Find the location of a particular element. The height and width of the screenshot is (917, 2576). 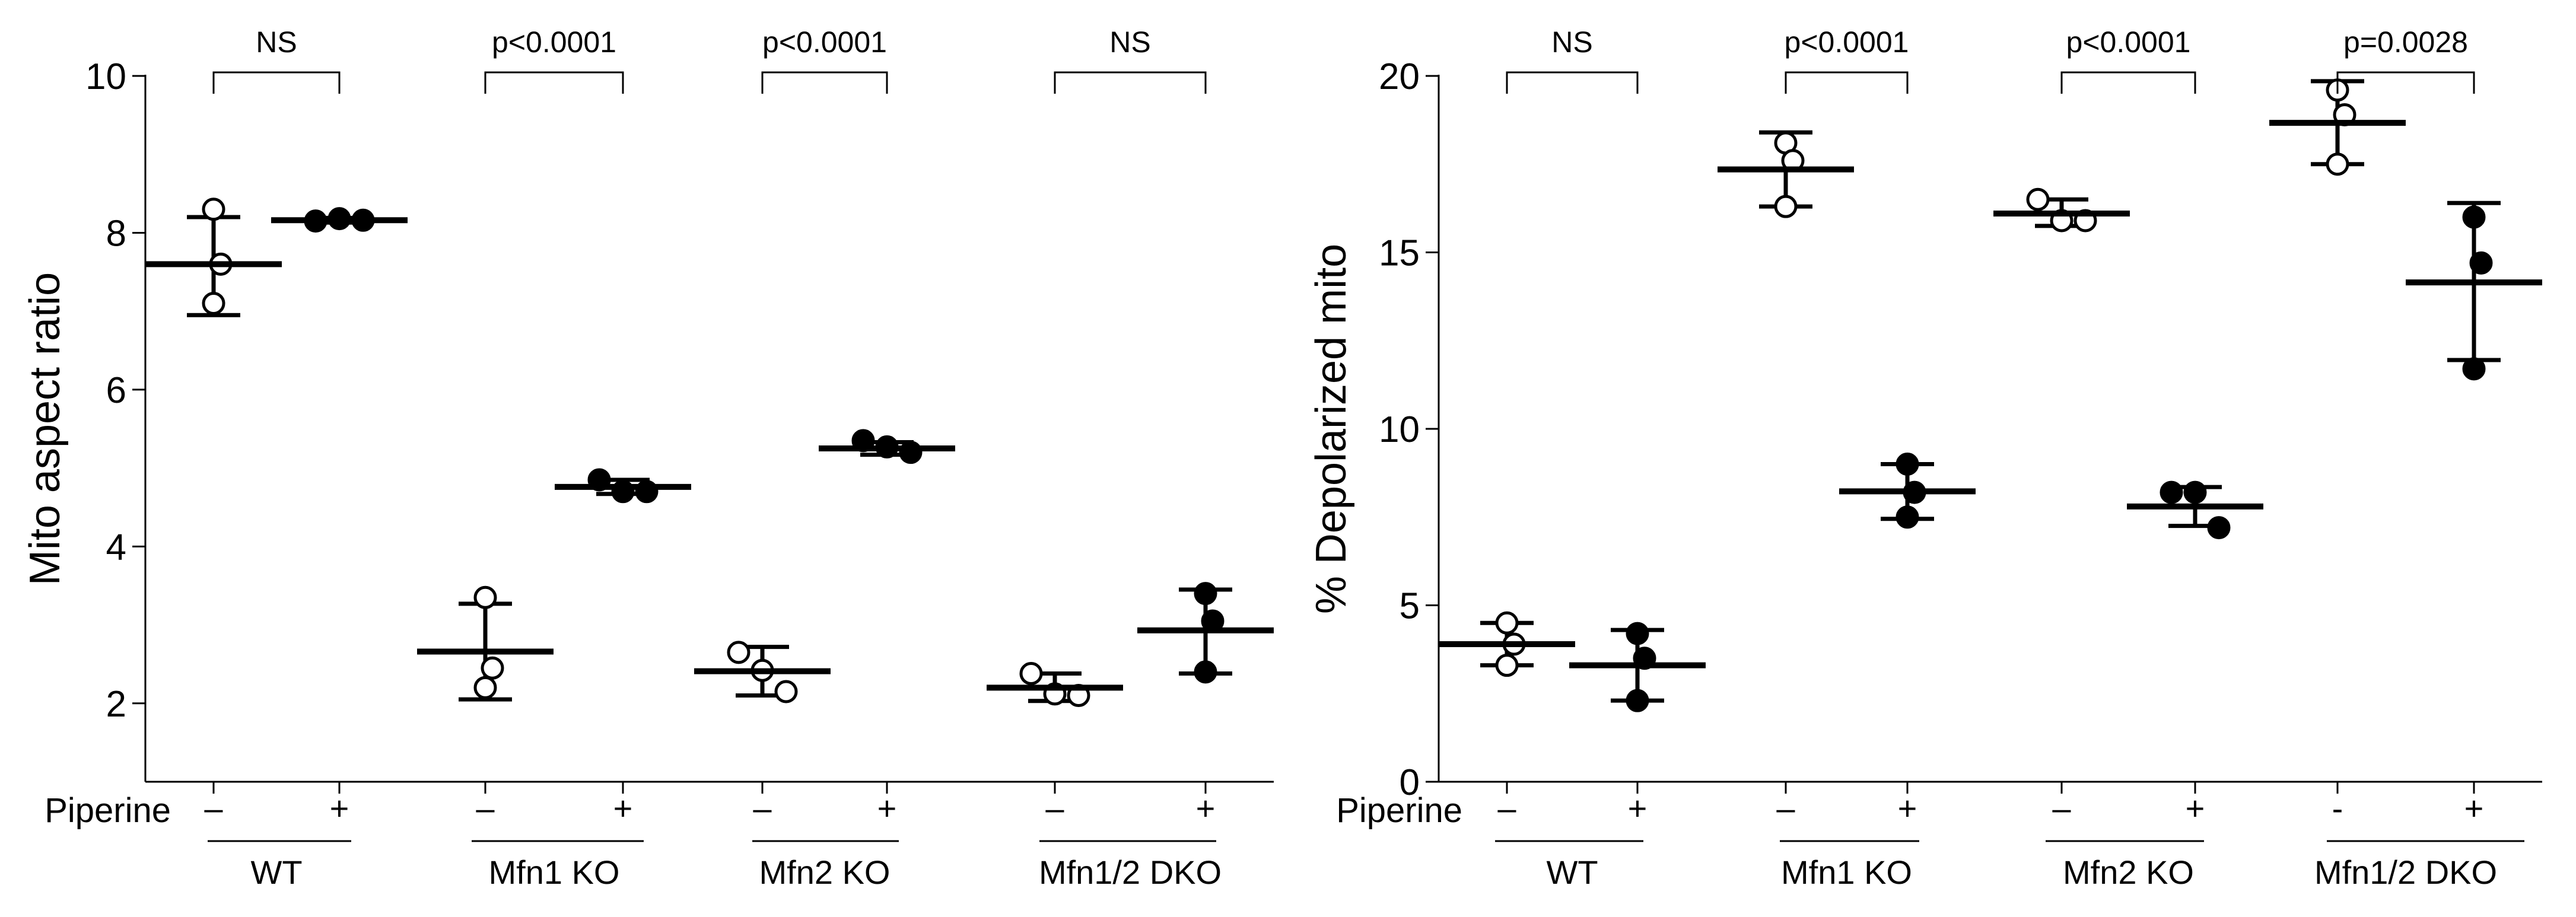

y-tick-label: 15 is located at coordinates (1399, 254).